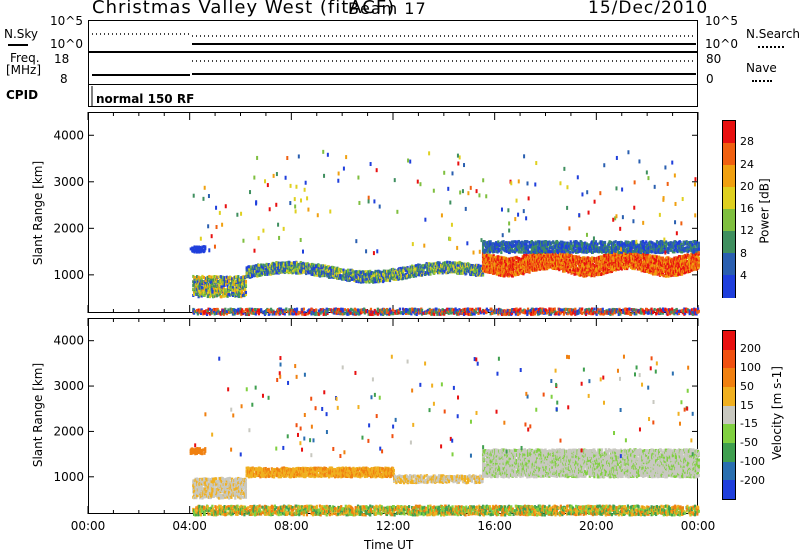  I want to click on velocity-colorbar, so click(729, 415).